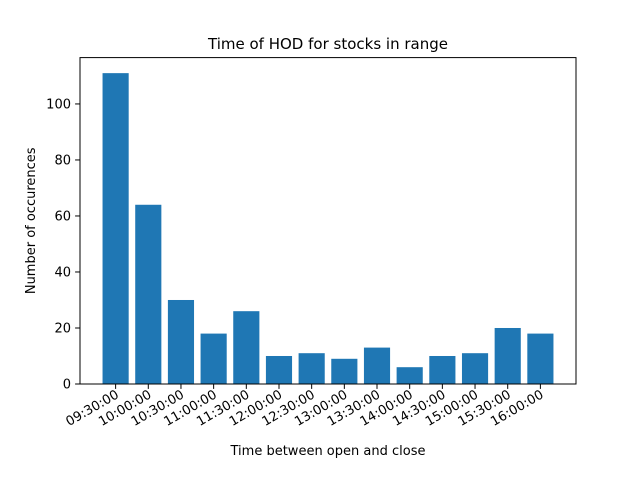 The height and width of the screenshot is (480, 640). Describe the element at coordinates (115, 229) in the screenshot. I see `bar-09:30:00` at that location.